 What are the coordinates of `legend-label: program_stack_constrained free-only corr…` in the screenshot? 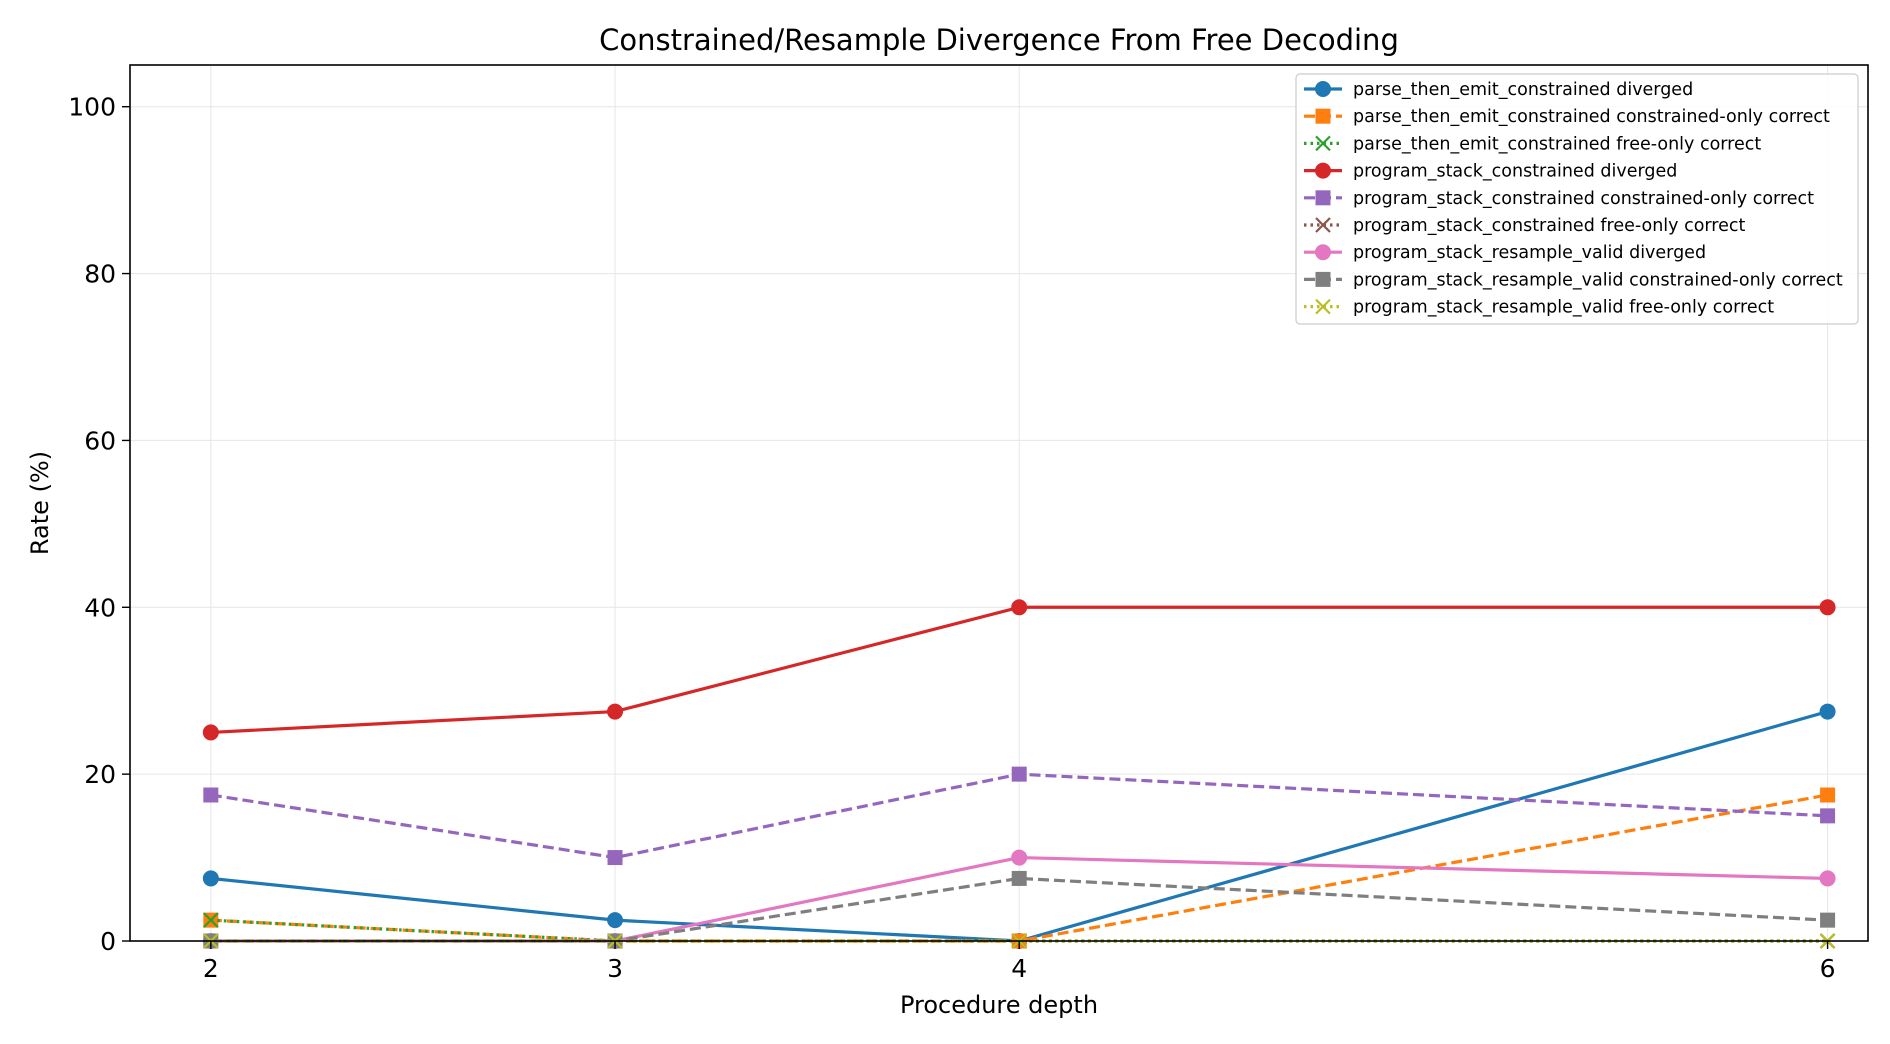 It's located at (1549, 226).